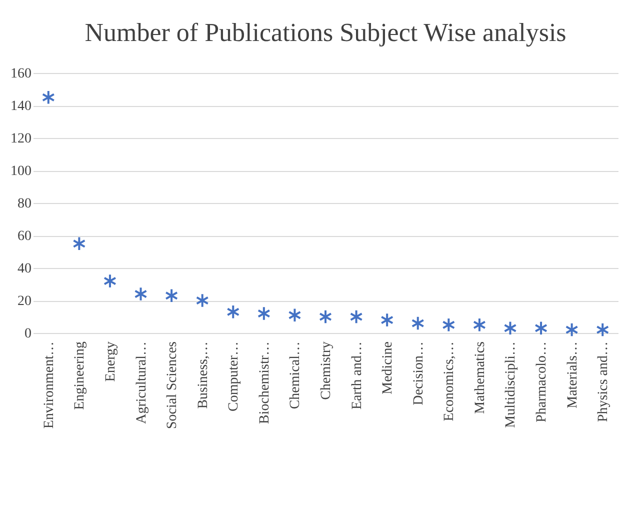 Image resolution: width=639 pixels, height=521 pixels. I want to click on y-tick-label: 40, so click(25, 269).